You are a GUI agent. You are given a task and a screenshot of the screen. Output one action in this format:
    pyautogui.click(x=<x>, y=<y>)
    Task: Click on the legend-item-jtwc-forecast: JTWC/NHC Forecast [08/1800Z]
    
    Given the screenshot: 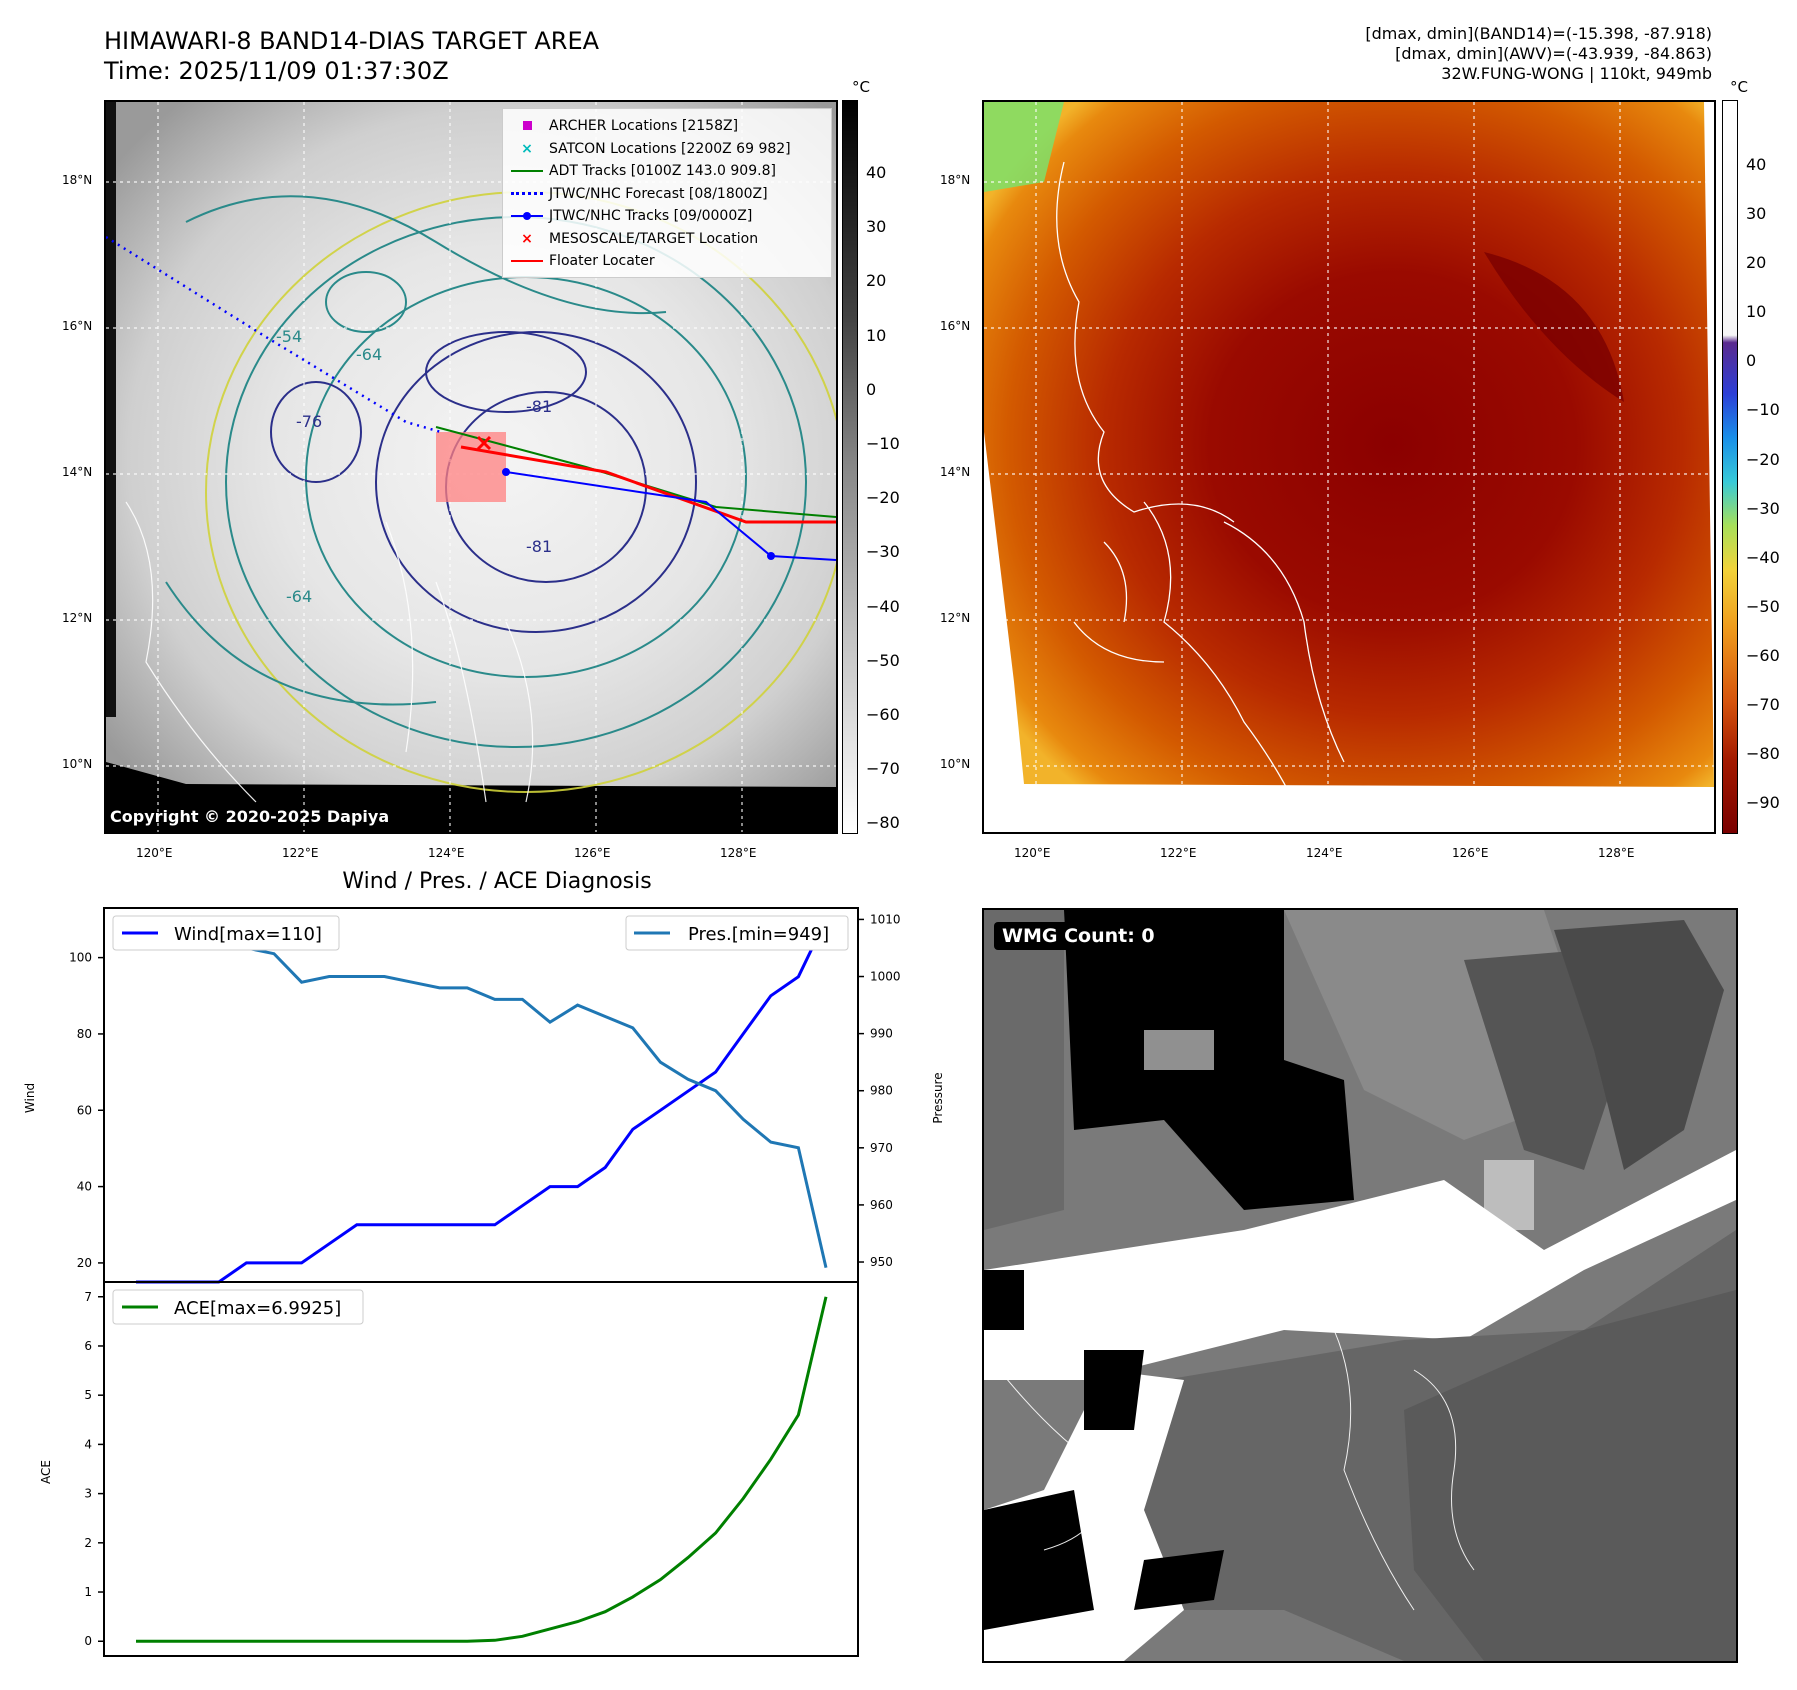 What is the action you would take?
    pyautogui.click(x=667, y=194)
    